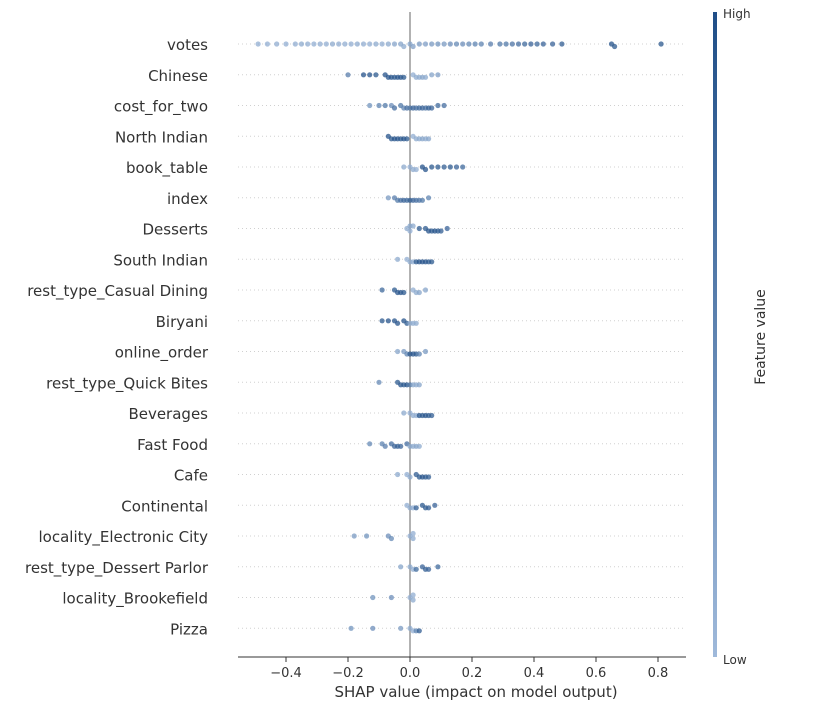 Image resolution: width=834 pixels, height=727 pixels. Describe the element at coordinates (348, 673) in the screenshot. I see `x-tick-label: −0.2` at that location.